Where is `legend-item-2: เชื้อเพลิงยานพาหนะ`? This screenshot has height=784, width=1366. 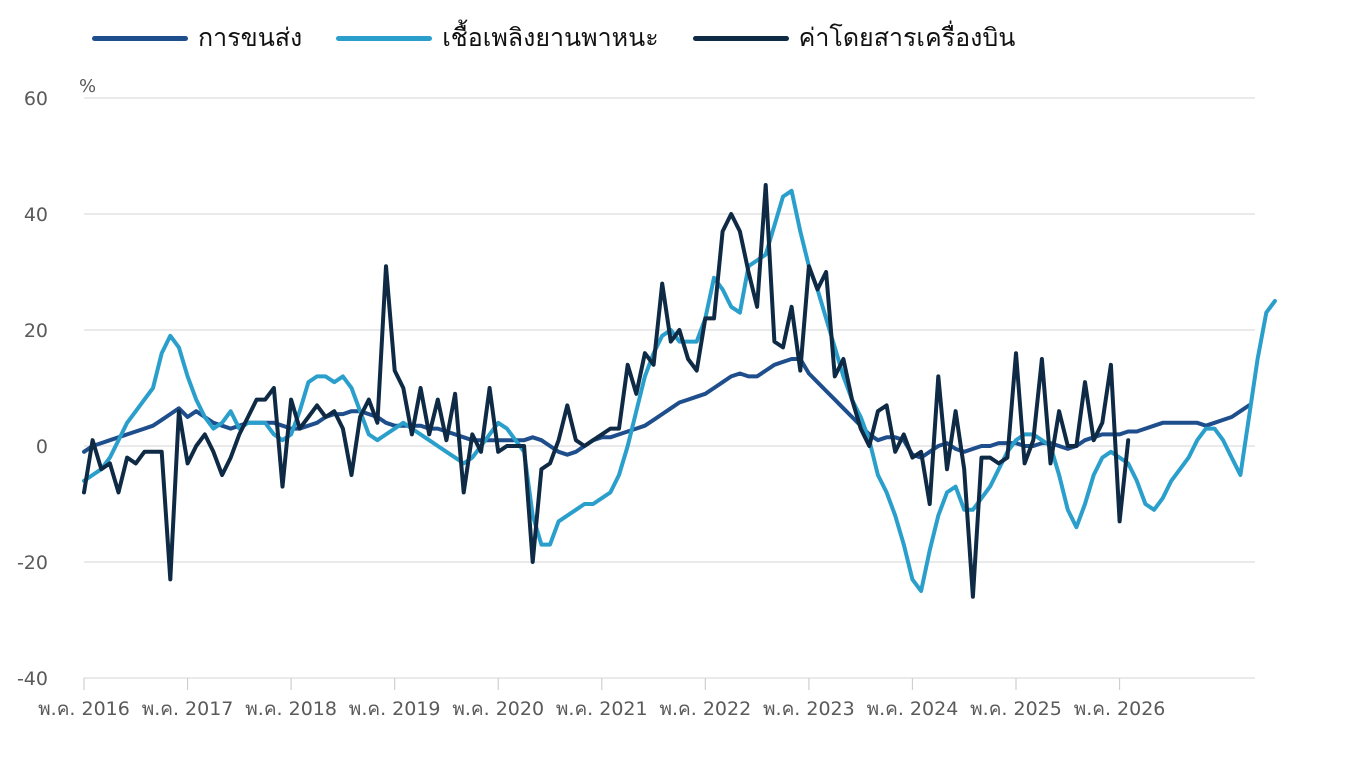 legend-item-2: เชื้อเพลิงยานพาหนะ is located at coordinates (497, 38).